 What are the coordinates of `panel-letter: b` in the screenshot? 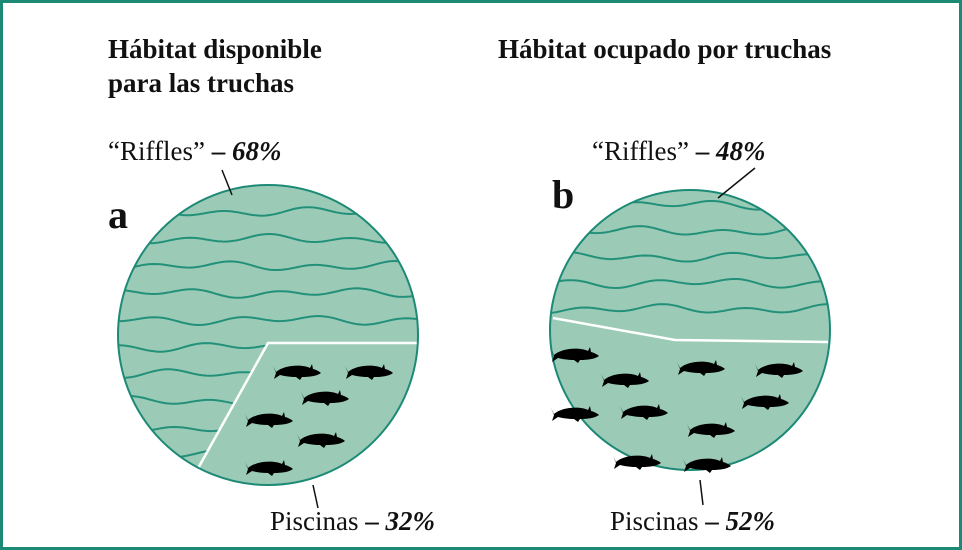 It's located at (563, 194).